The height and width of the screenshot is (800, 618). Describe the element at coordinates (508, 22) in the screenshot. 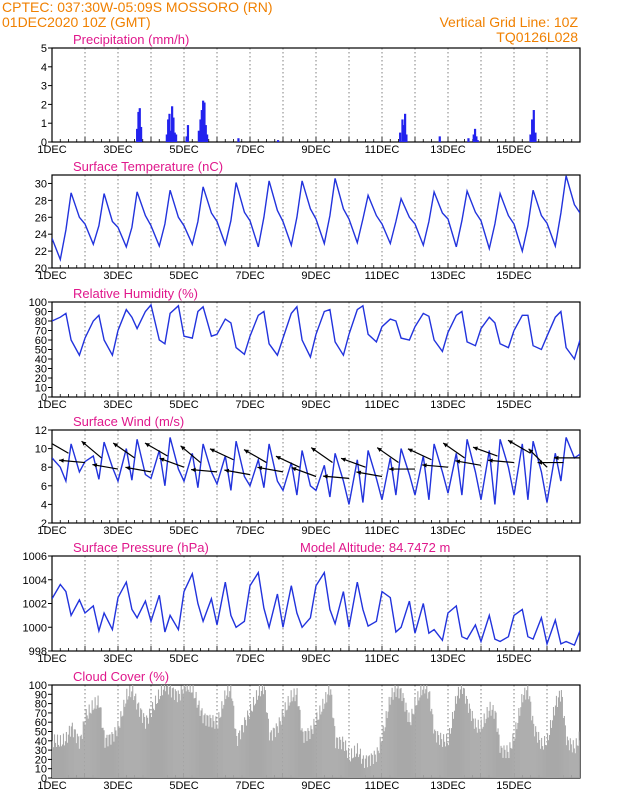

I see `header-grid-note: Vertical Grid Line: 10Z` at that location.